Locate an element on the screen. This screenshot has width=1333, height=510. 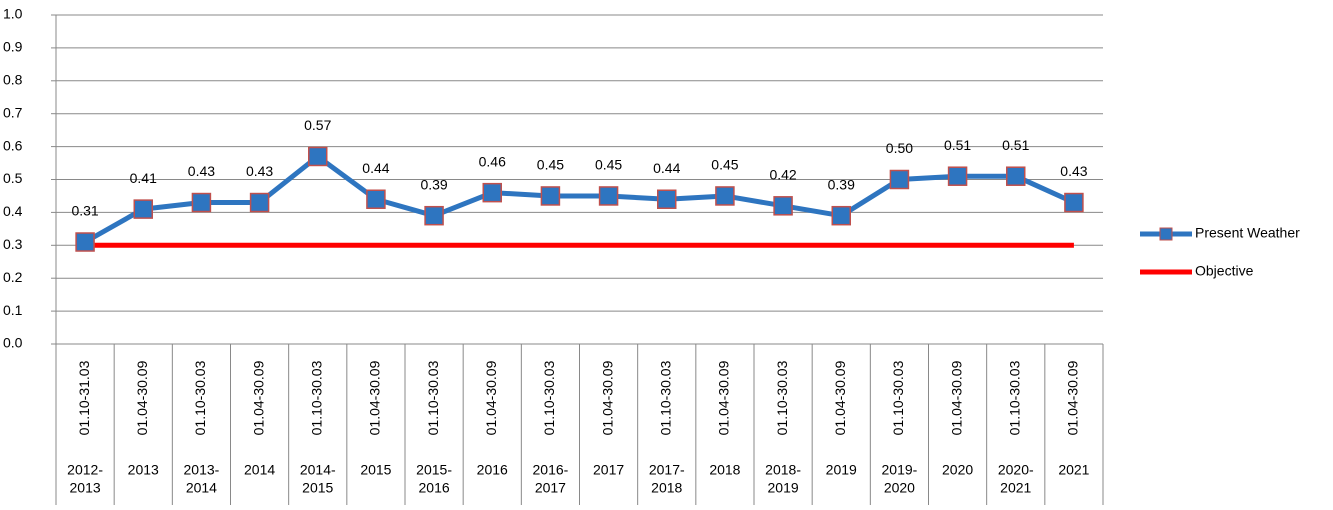
x-group-label: 2013- is located at coordinates (202, 470).